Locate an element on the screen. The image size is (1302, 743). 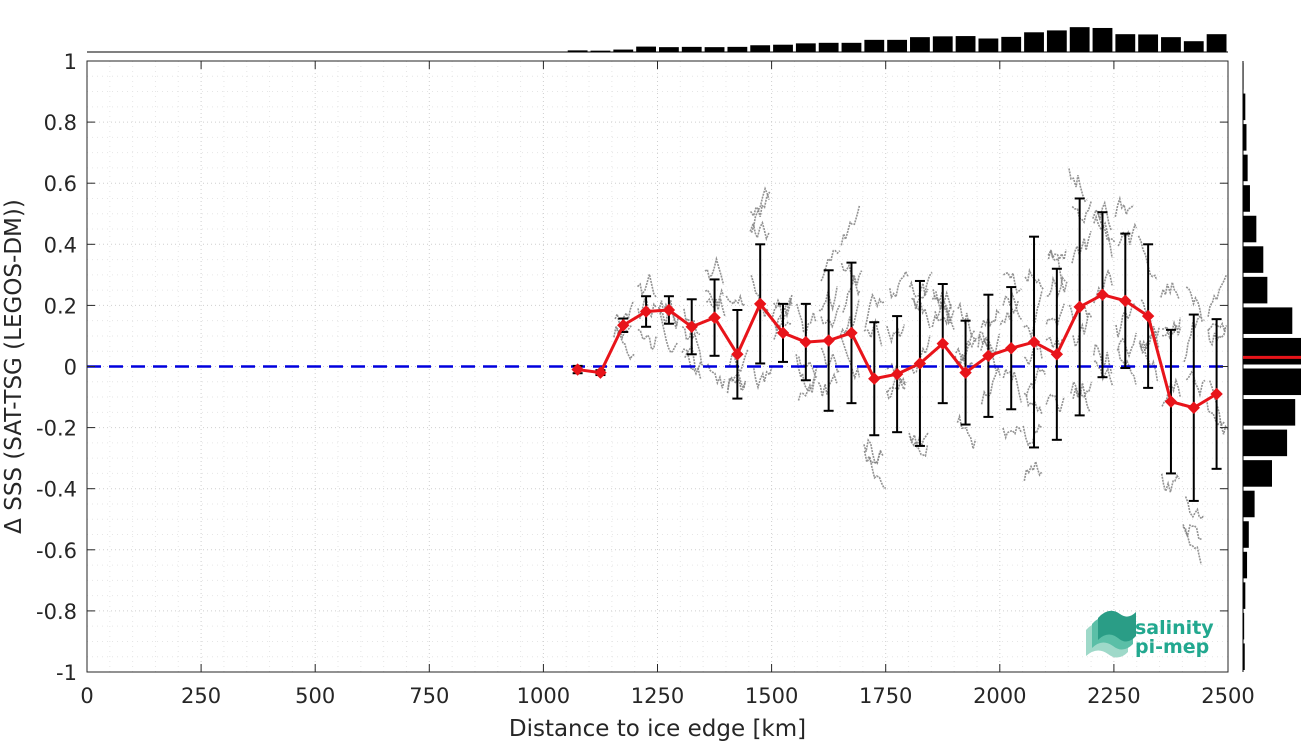
y-tick-label: 0.6 is located at coordinates (60, 184).